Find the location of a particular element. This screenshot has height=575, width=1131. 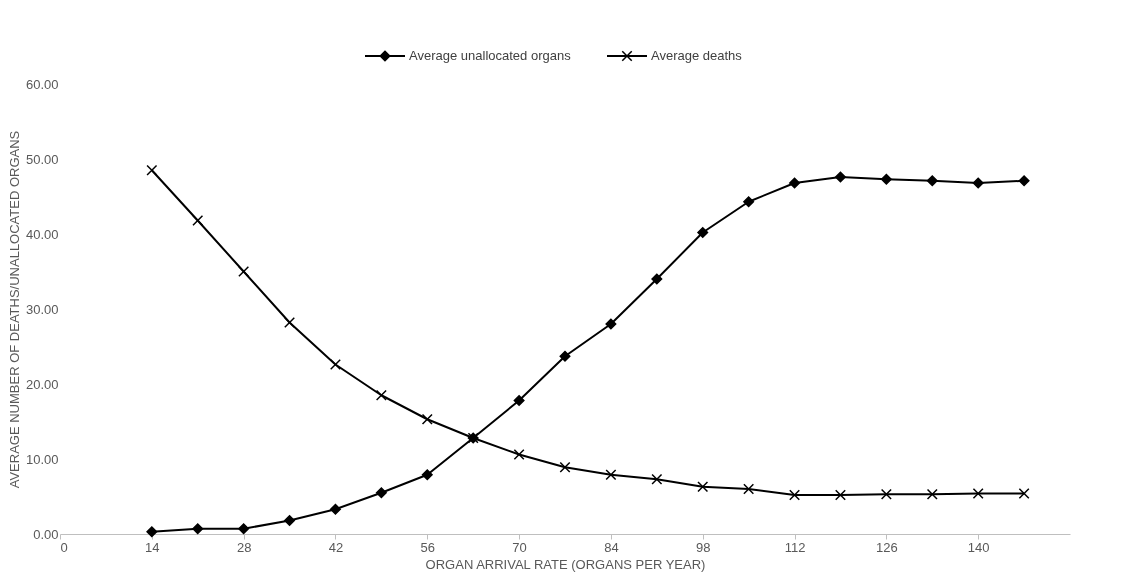

x-tick-label: 0 is located at coordinates (64, 547).